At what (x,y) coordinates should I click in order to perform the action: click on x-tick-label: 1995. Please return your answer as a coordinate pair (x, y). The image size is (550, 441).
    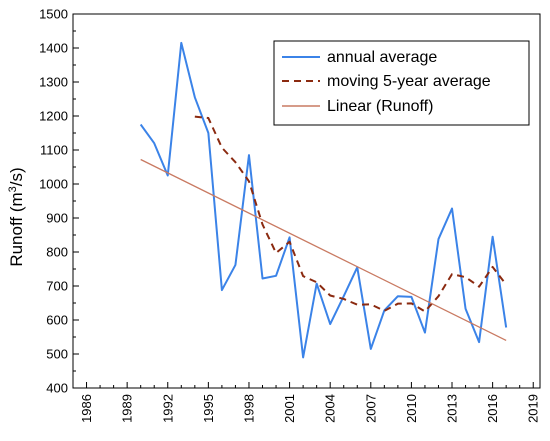
    Looking at the image, I should click on (208, 408).